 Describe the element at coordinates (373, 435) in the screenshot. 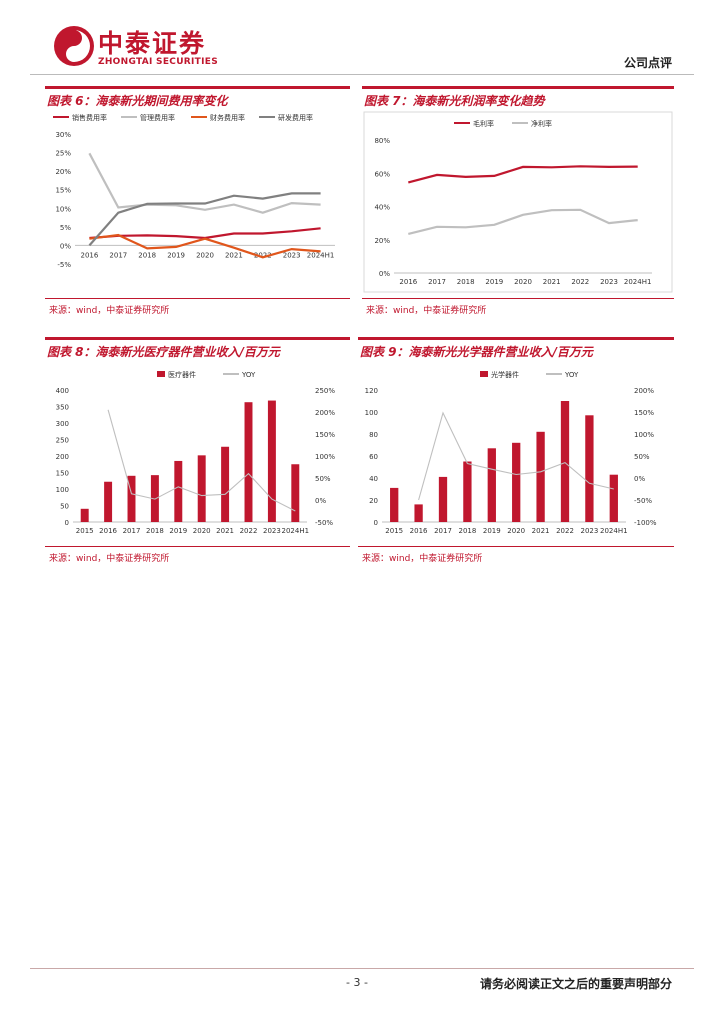

I see `y-tick-label: 80` at that location.